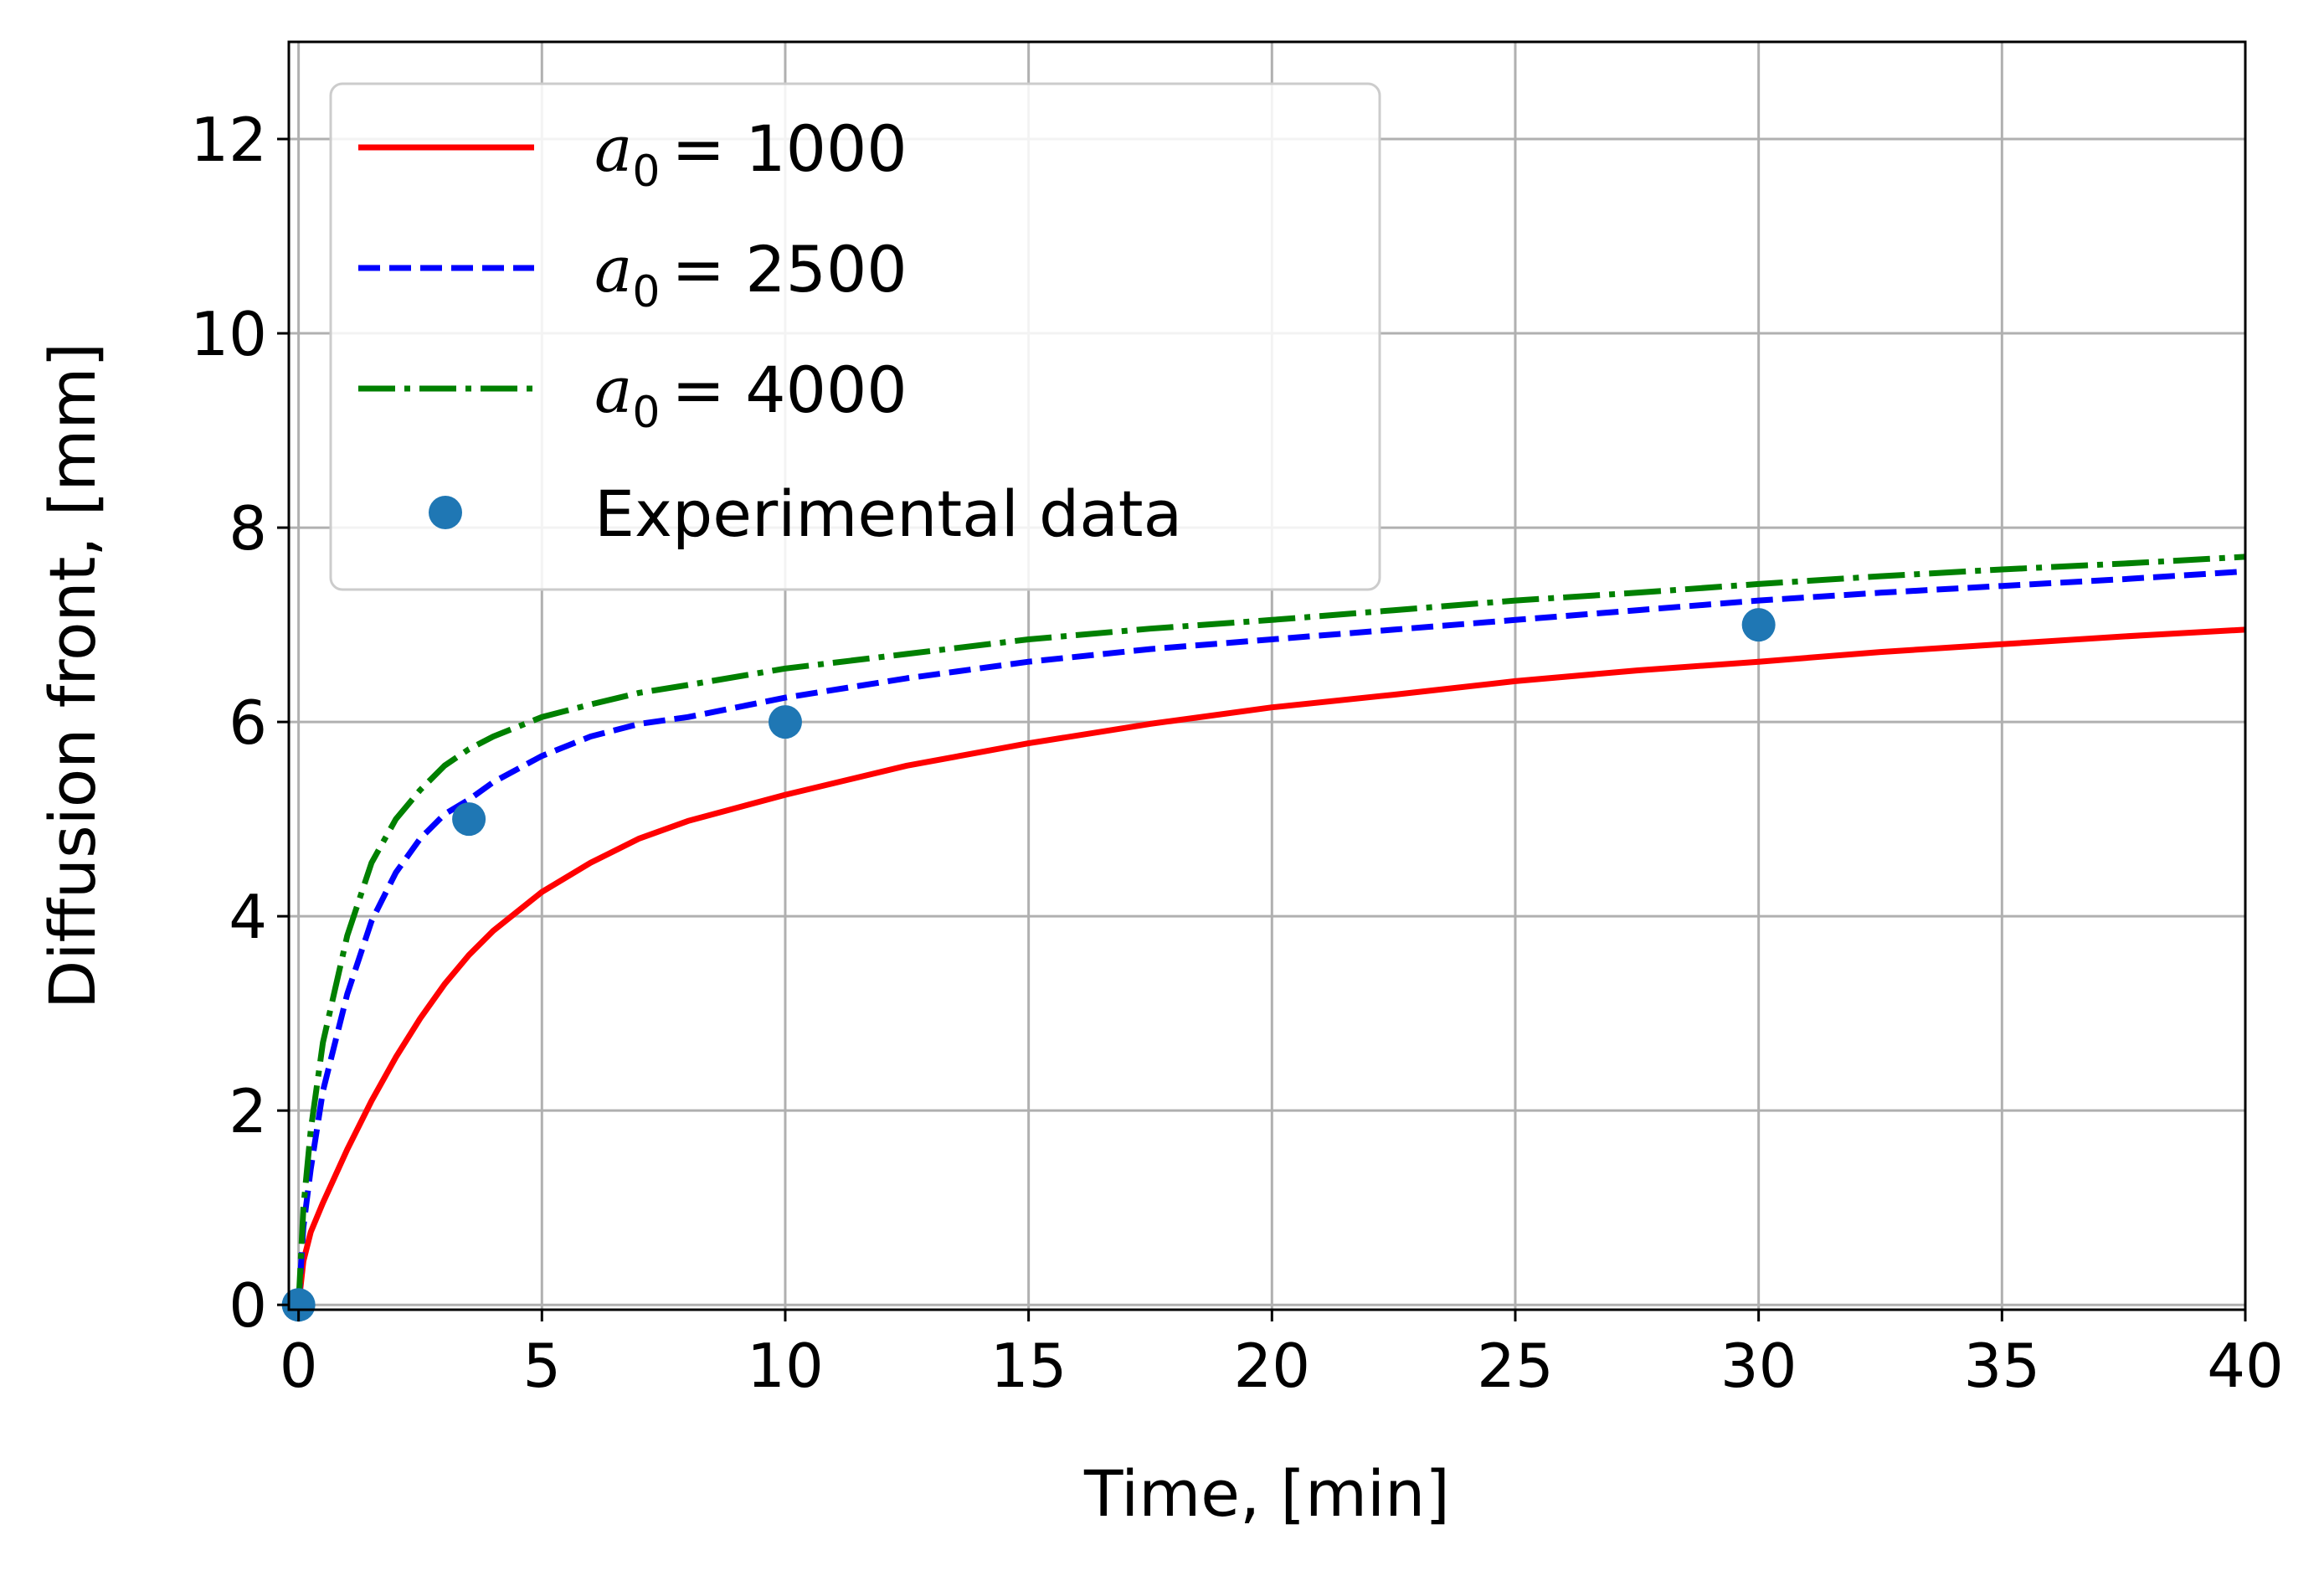 The width and height of the screenshot is (2324, 1571). I want to click on legend-entry-a0-1000: a0 = 1000, so click(632, 154).